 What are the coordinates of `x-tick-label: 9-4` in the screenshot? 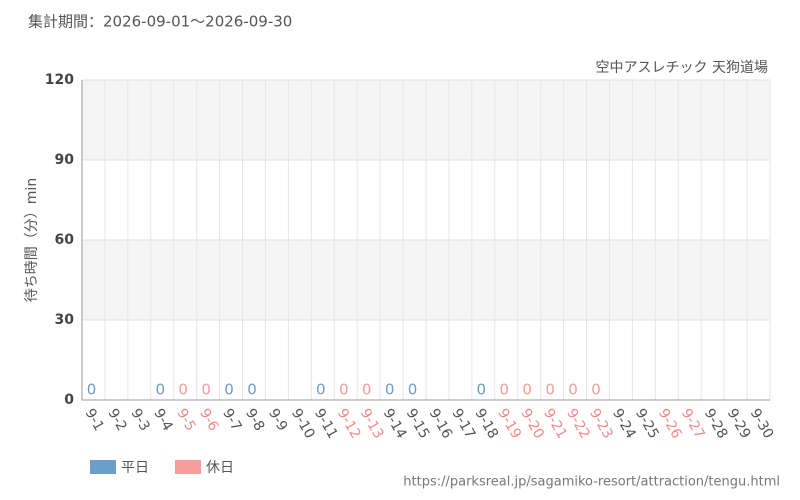 It's located at (162, 420).